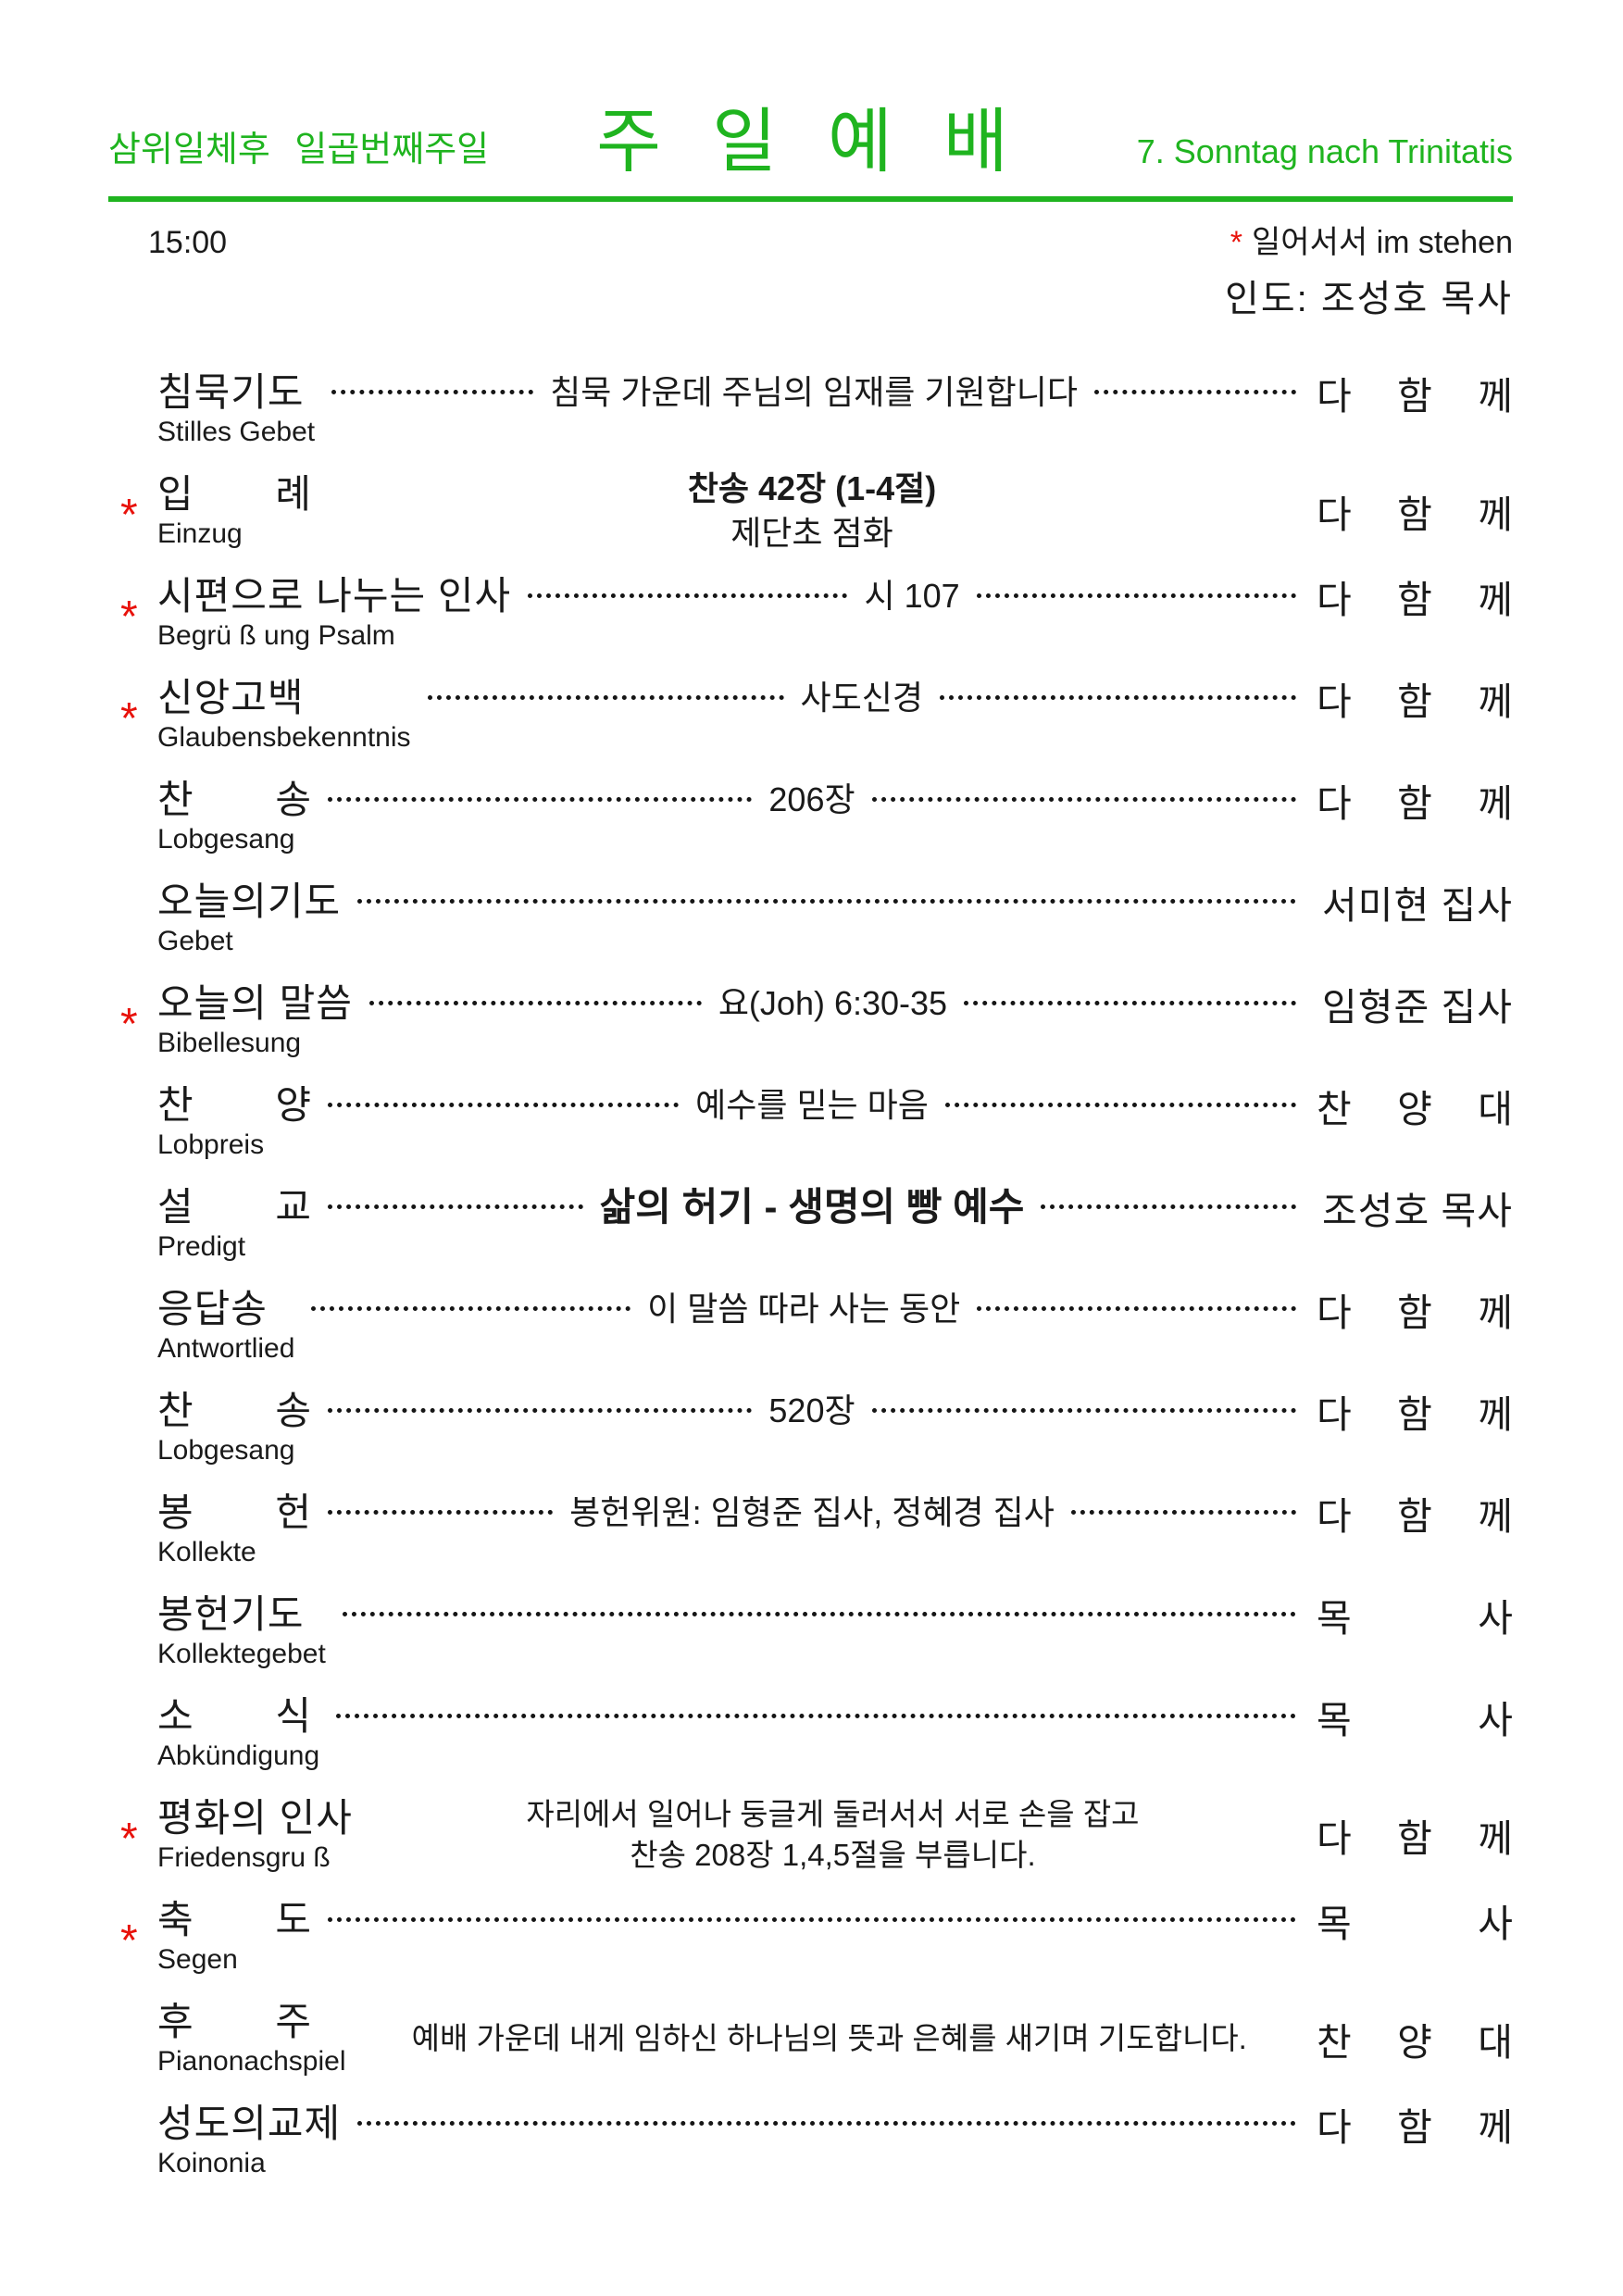 The width and height of the screenshot is (1623, 2296). Describe the element at coordinates (293, 493) in the screenshot. I see `spread-char: 례` at that location.